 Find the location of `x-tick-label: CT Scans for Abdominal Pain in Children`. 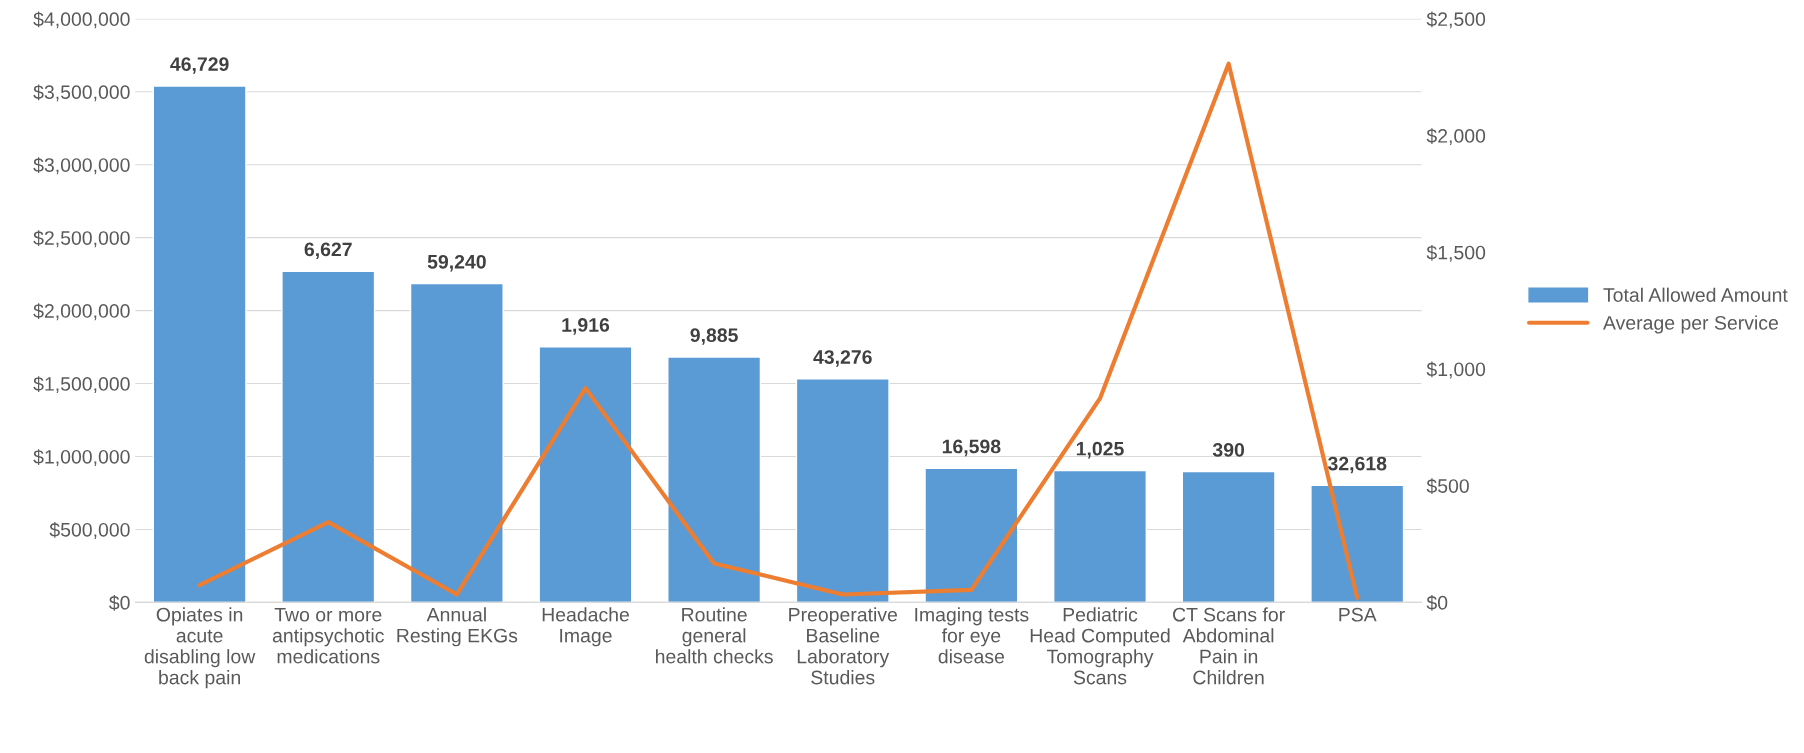

x-tick-label: CT Scans for Abdominal Pain in Children is located at coordinates (1229, 646).